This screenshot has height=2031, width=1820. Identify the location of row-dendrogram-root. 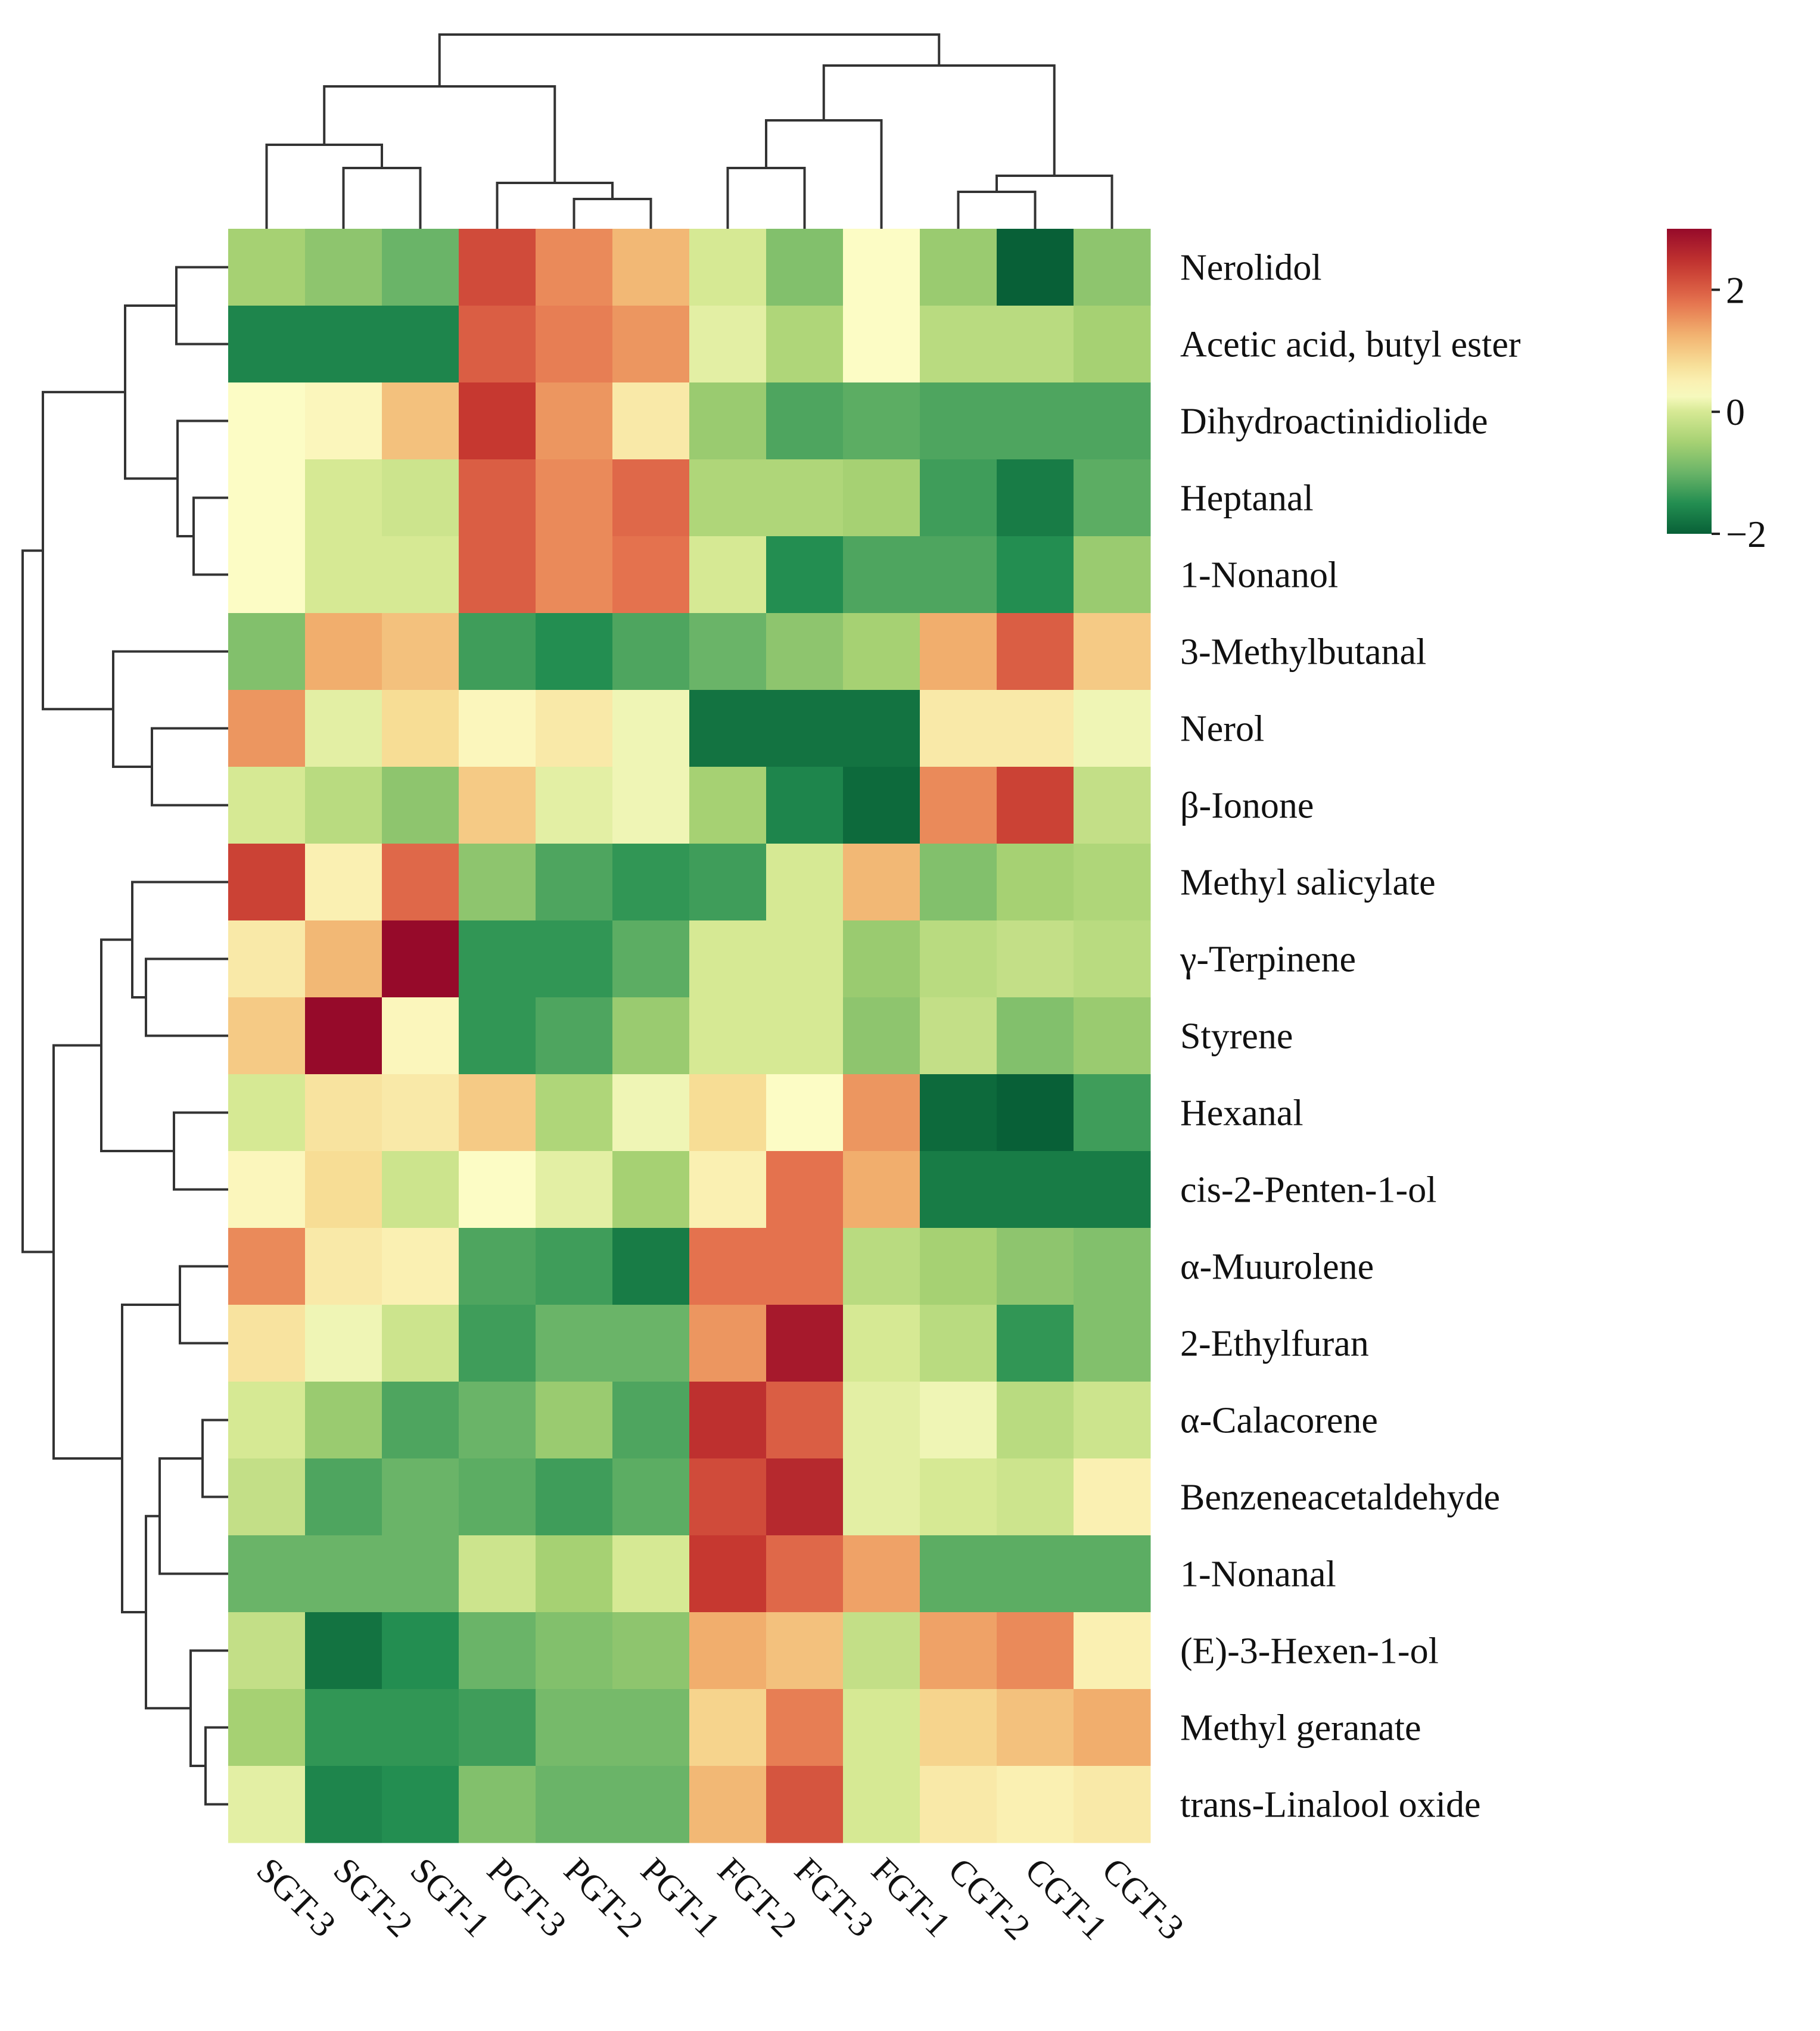
(37, 901).